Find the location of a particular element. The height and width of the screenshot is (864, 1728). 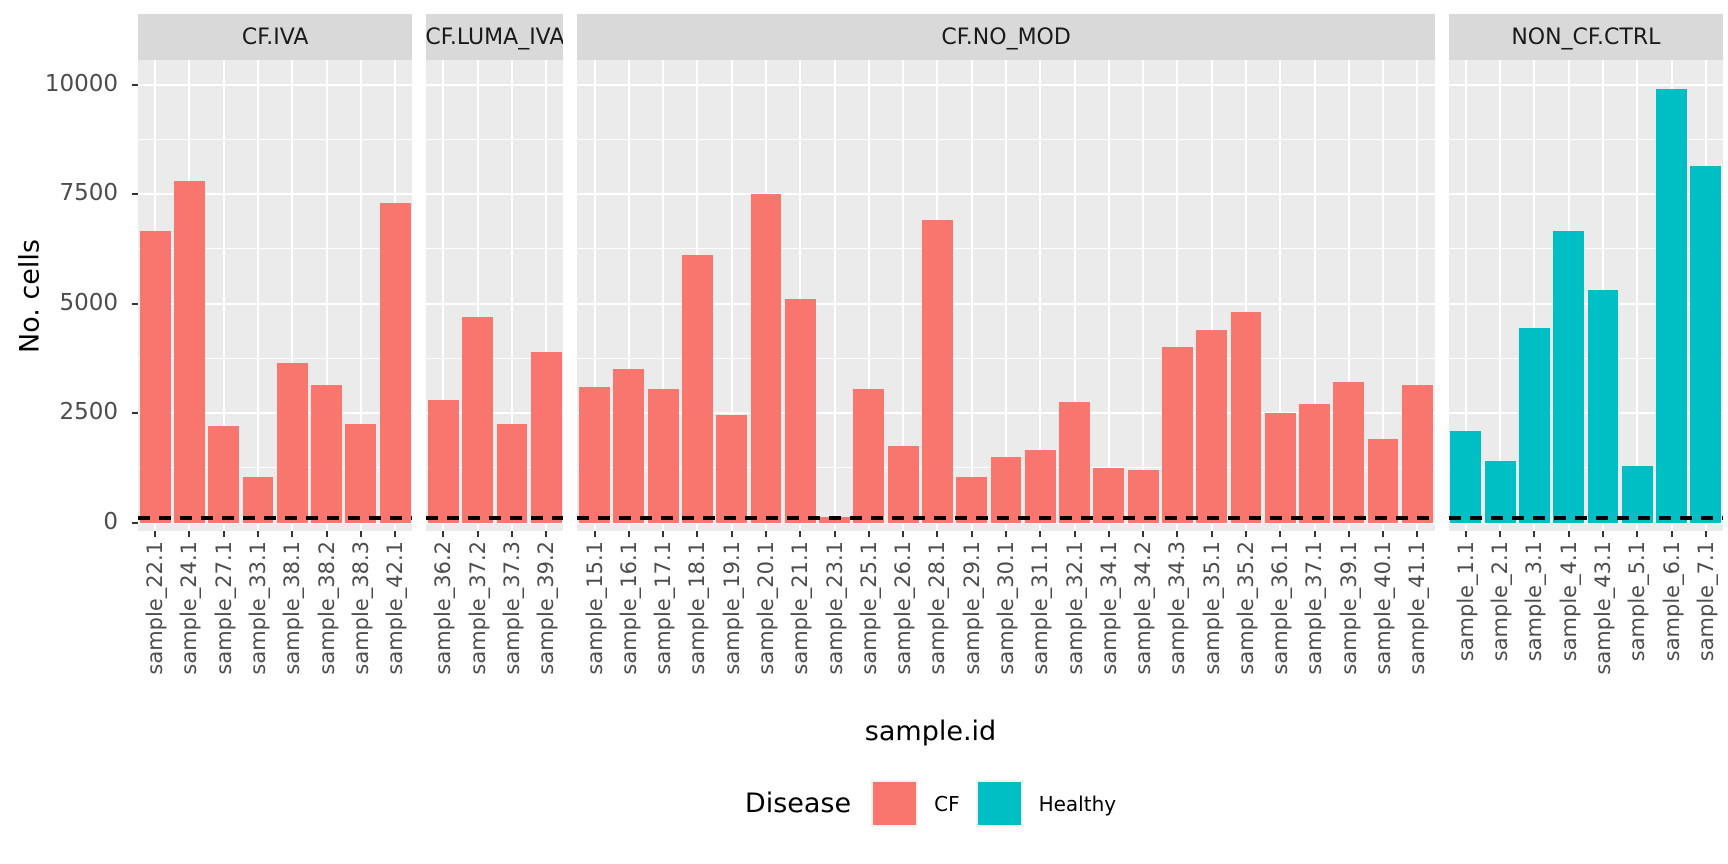

bar-sample_25.1 is located at coordinates (869, 455).